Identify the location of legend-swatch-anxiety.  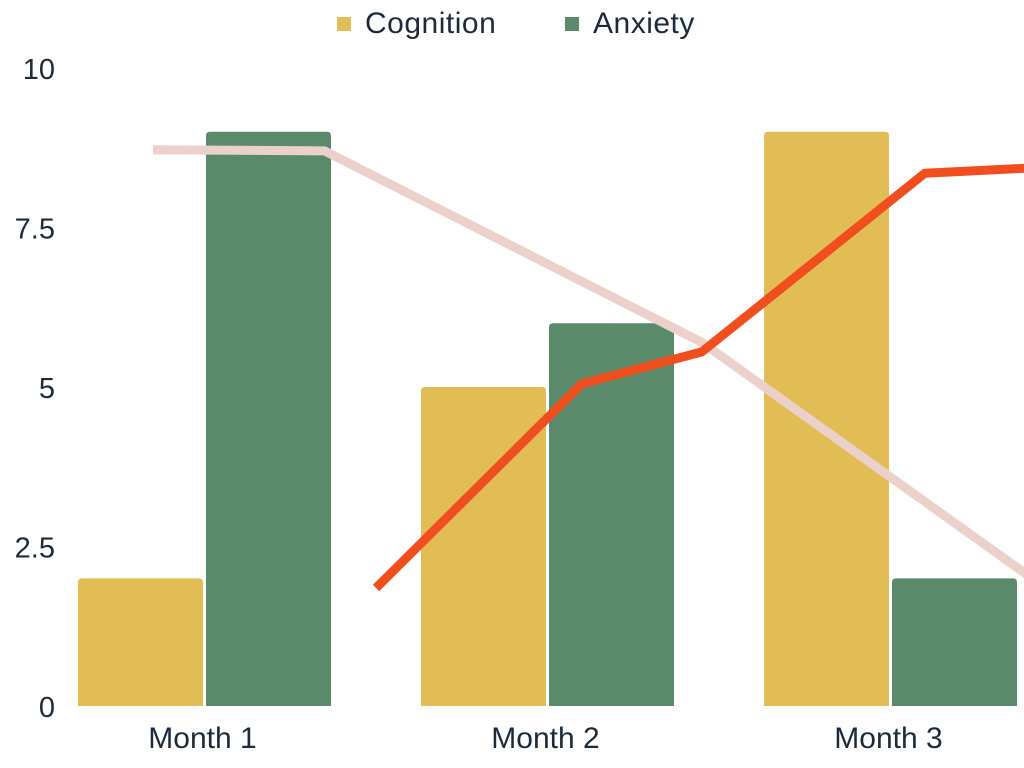
(572, 24).